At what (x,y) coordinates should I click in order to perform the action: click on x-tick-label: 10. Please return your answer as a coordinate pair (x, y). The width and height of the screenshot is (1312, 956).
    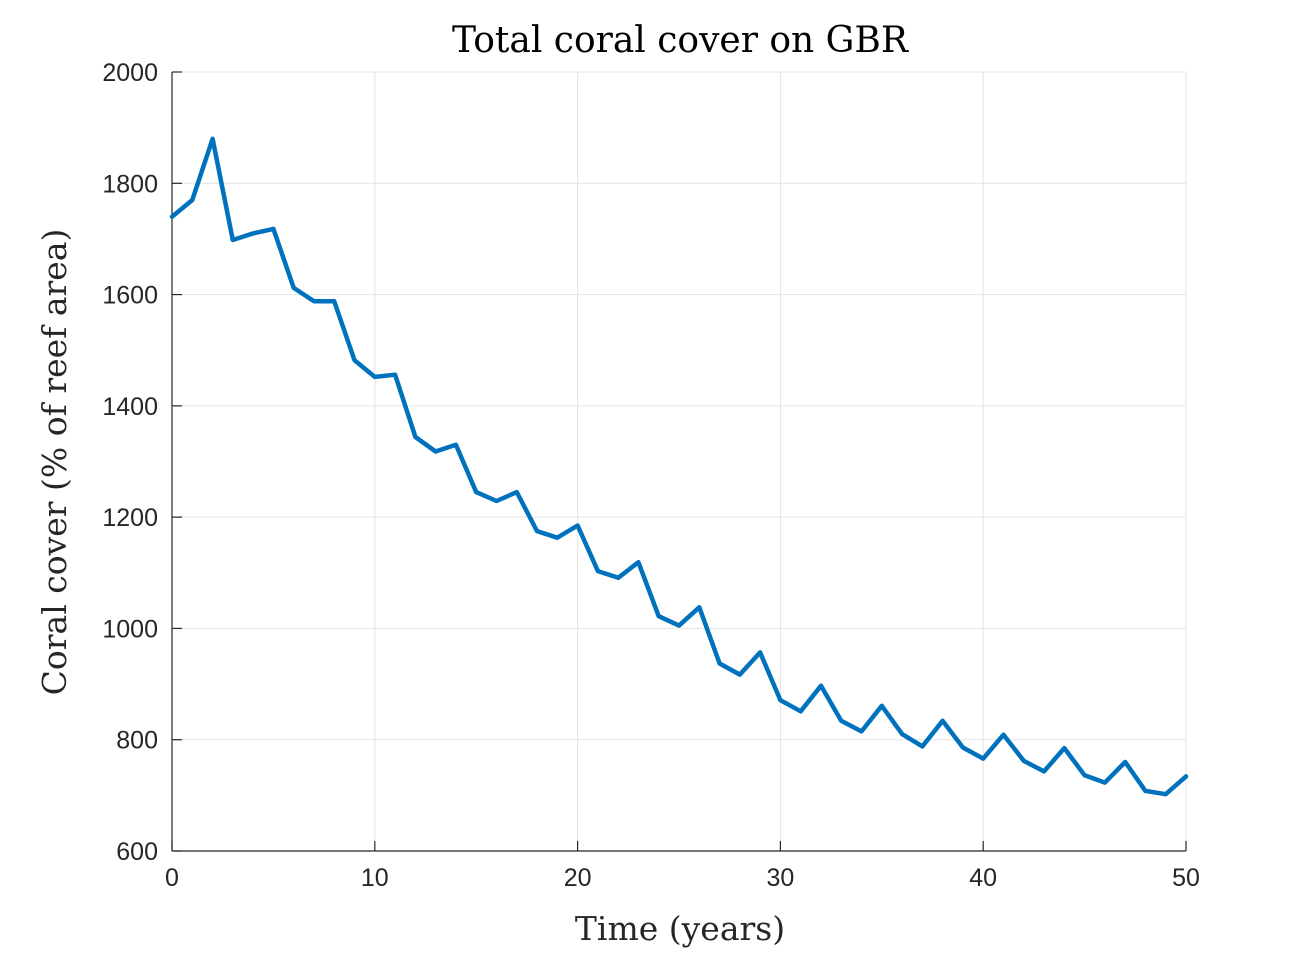
    Looking at the image, I should click on (375, 878).